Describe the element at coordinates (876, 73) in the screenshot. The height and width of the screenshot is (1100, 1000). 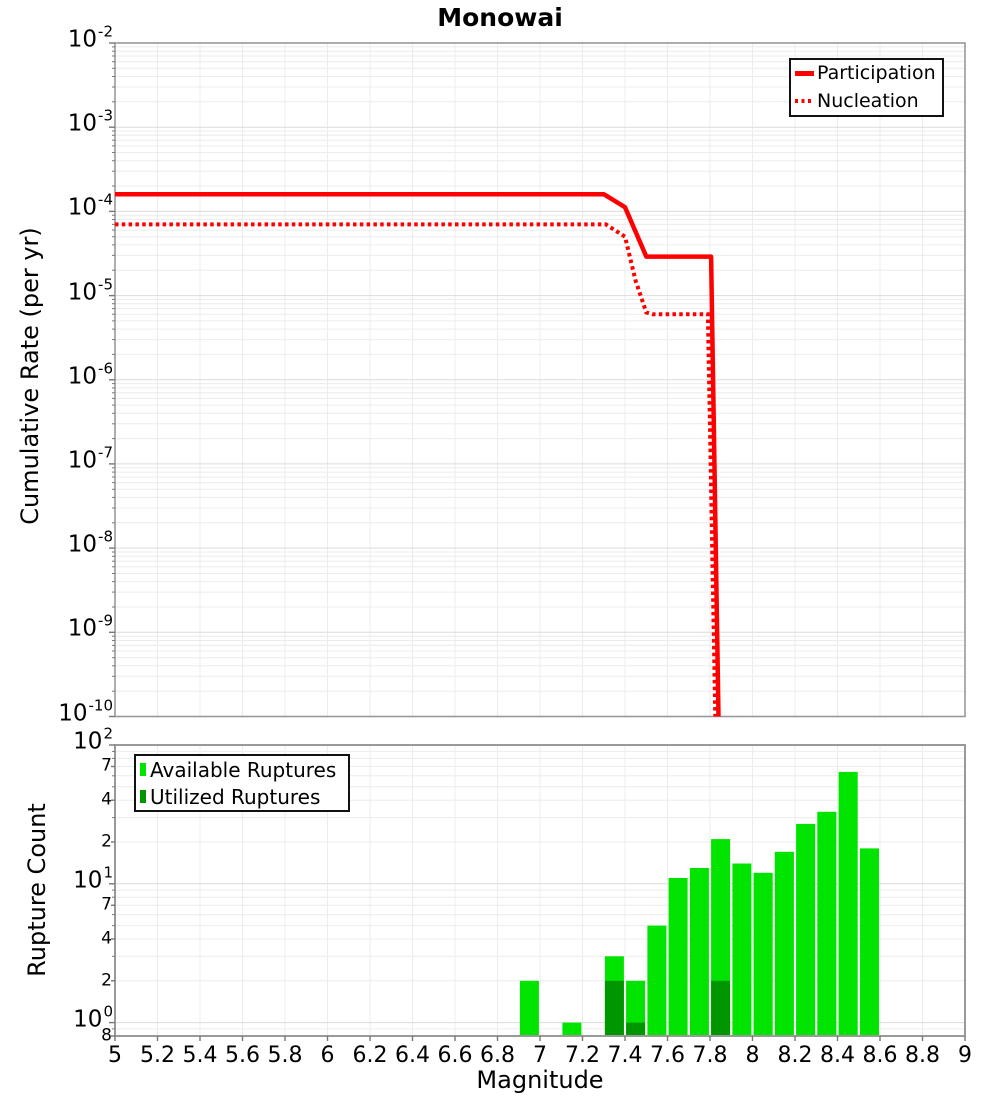
I see `legend-label-participation: Participation` at that location.